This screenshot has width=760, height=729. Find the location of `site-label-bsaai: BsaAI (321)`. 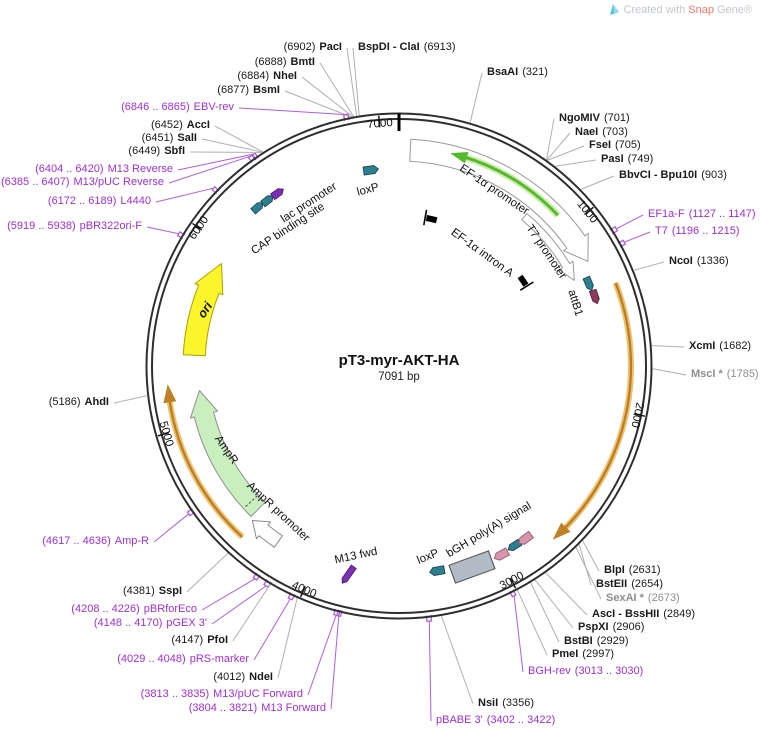

site-label-bsaai: BsaAI (321) is located at coordinates (517, 72).